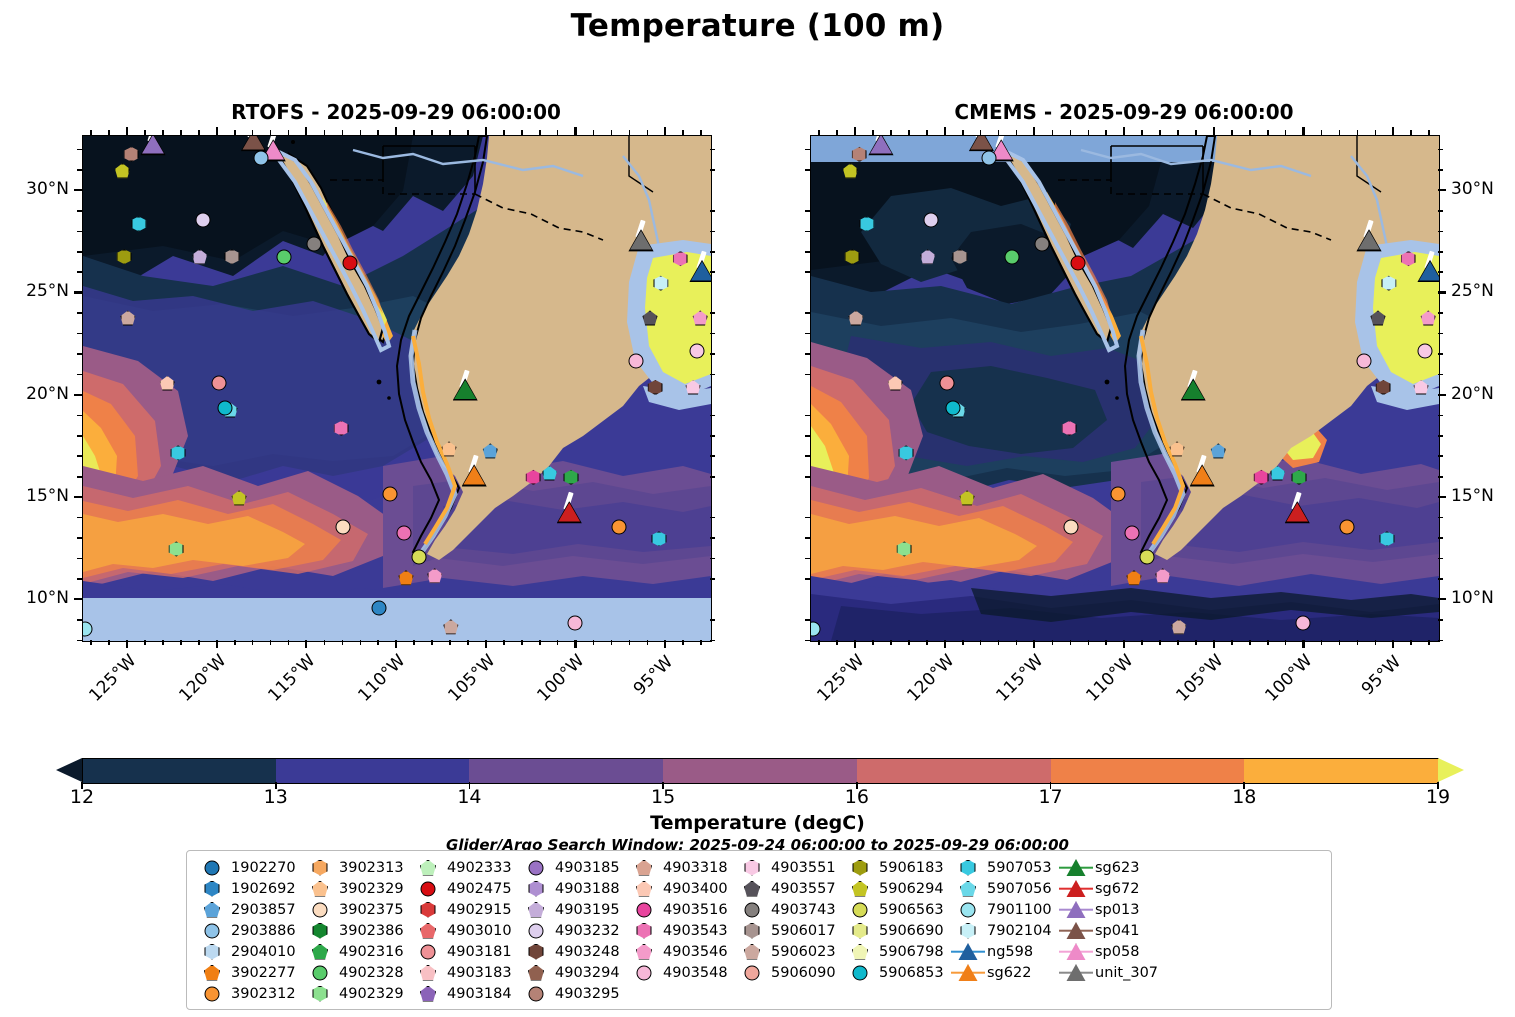 Image resolution: width=1515 pixels, height=1017 pixels. I want to click on legend-item-4903010: 4903010, so click(465, 930).